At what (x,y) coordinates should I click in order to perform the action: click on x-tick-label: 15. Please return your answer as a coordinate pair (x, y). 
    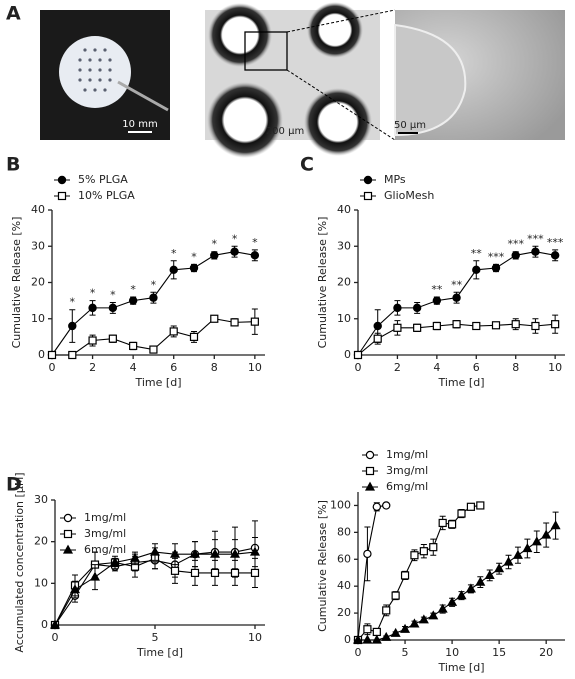
    Looking at the image, I should click on (499, 652).